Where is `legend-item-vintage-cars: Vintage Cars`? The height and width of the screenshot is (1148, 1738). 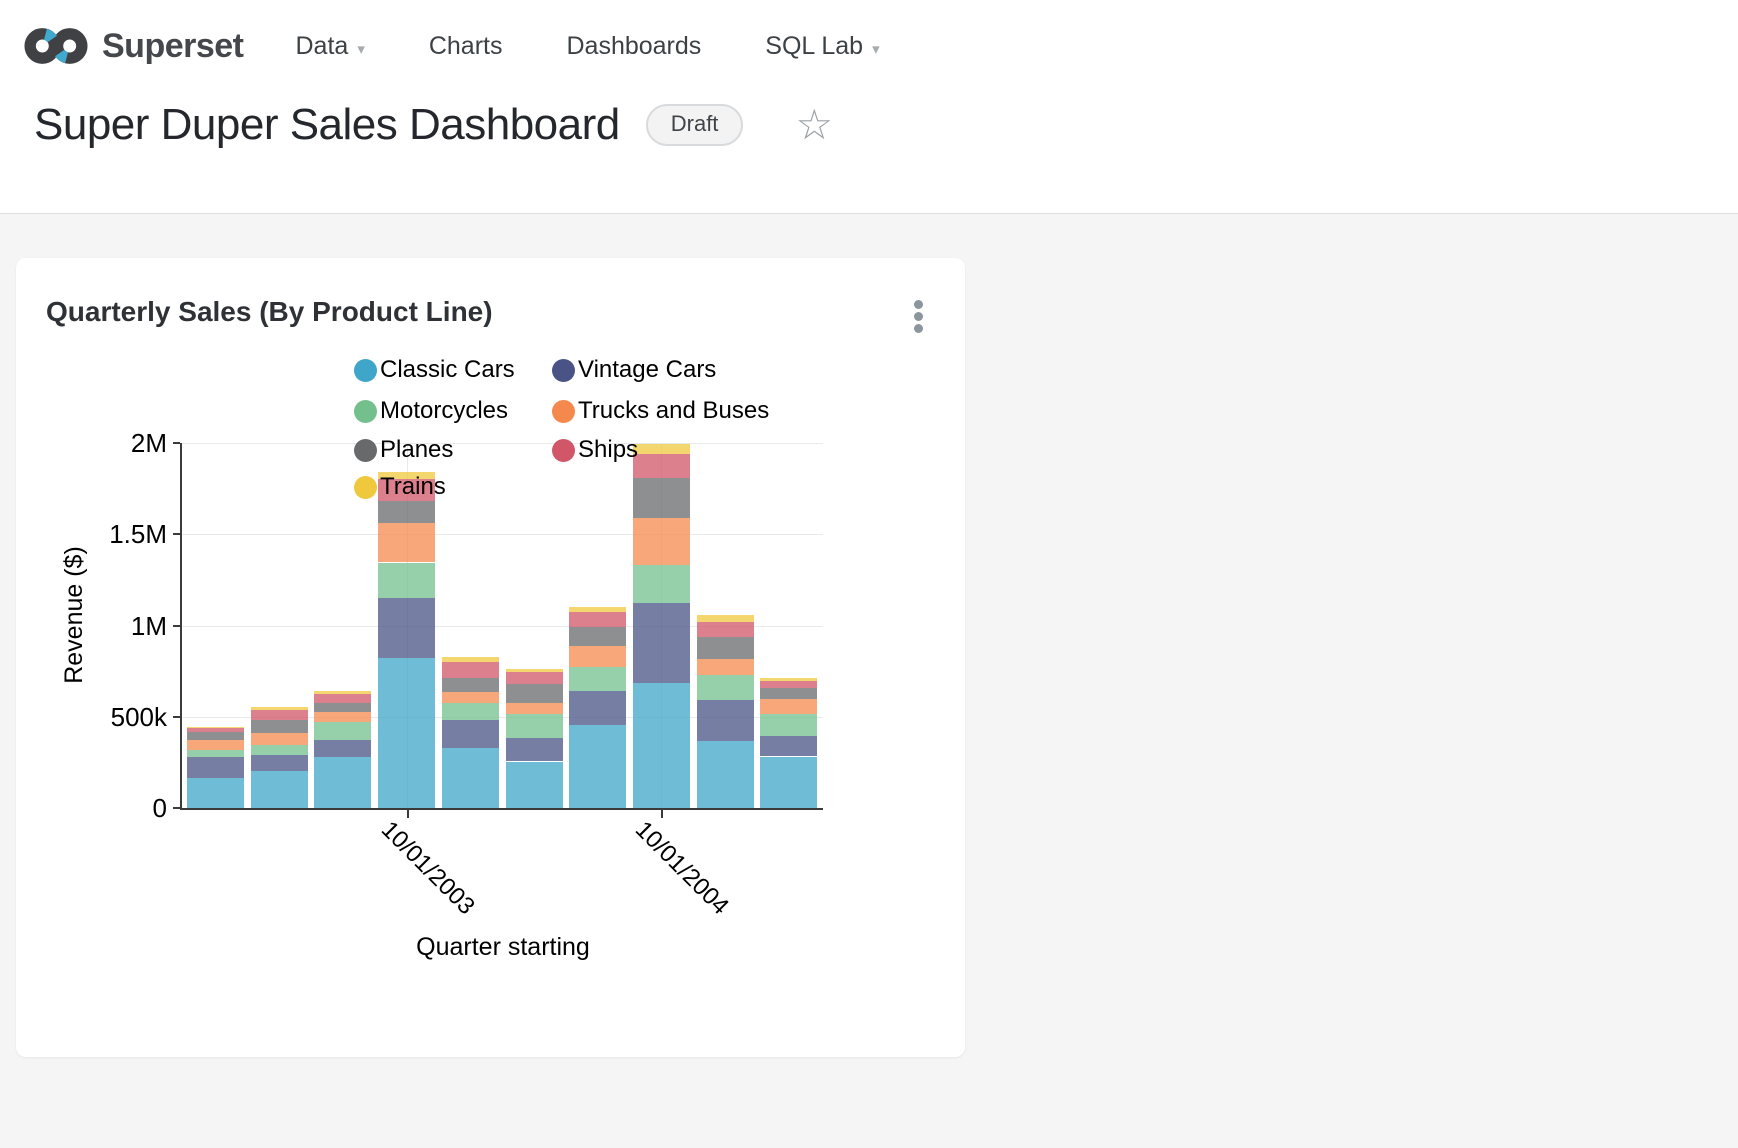
legend-item-vintage-cars: Vintage Cars is located at coordinates (634, 370).